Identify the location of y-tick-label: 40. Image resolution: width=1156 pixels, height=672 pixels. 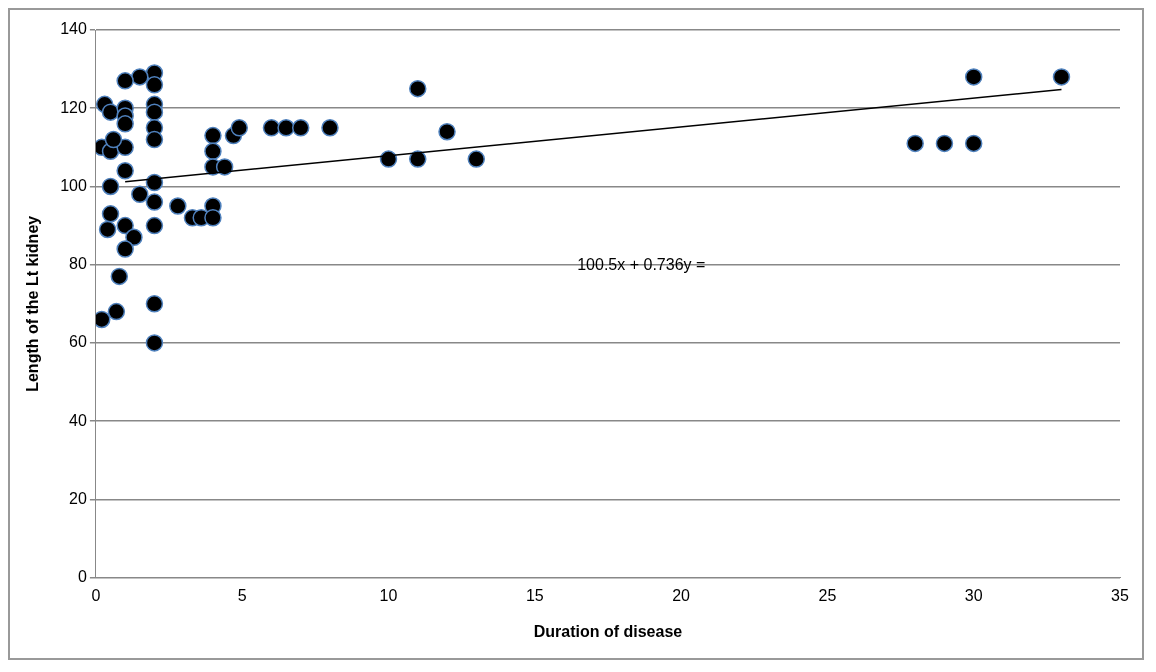
(78, 420).